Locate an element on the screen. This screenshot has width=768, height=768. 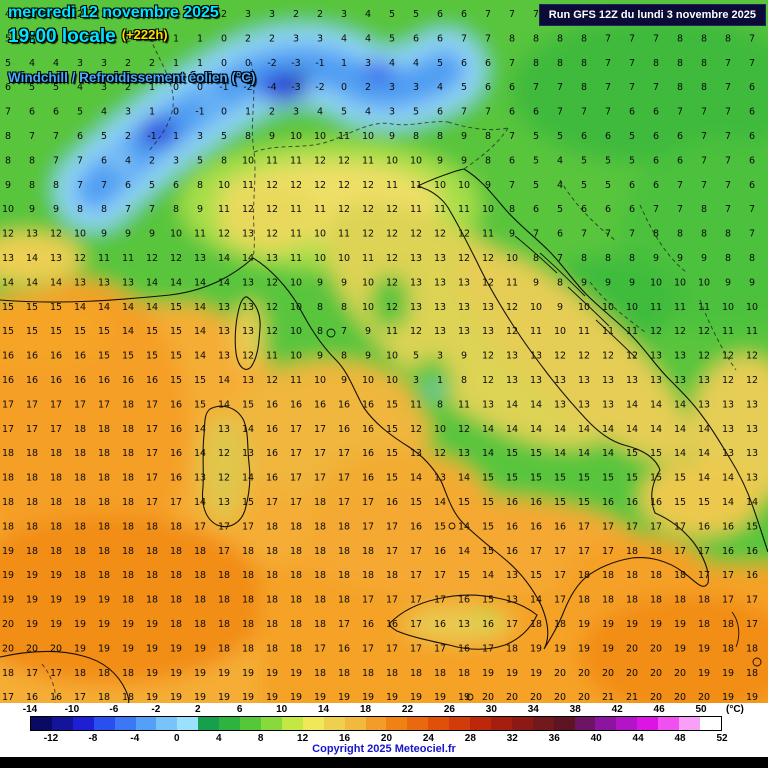
scale-tick-label: 38 is located at coordinates (575, 709).